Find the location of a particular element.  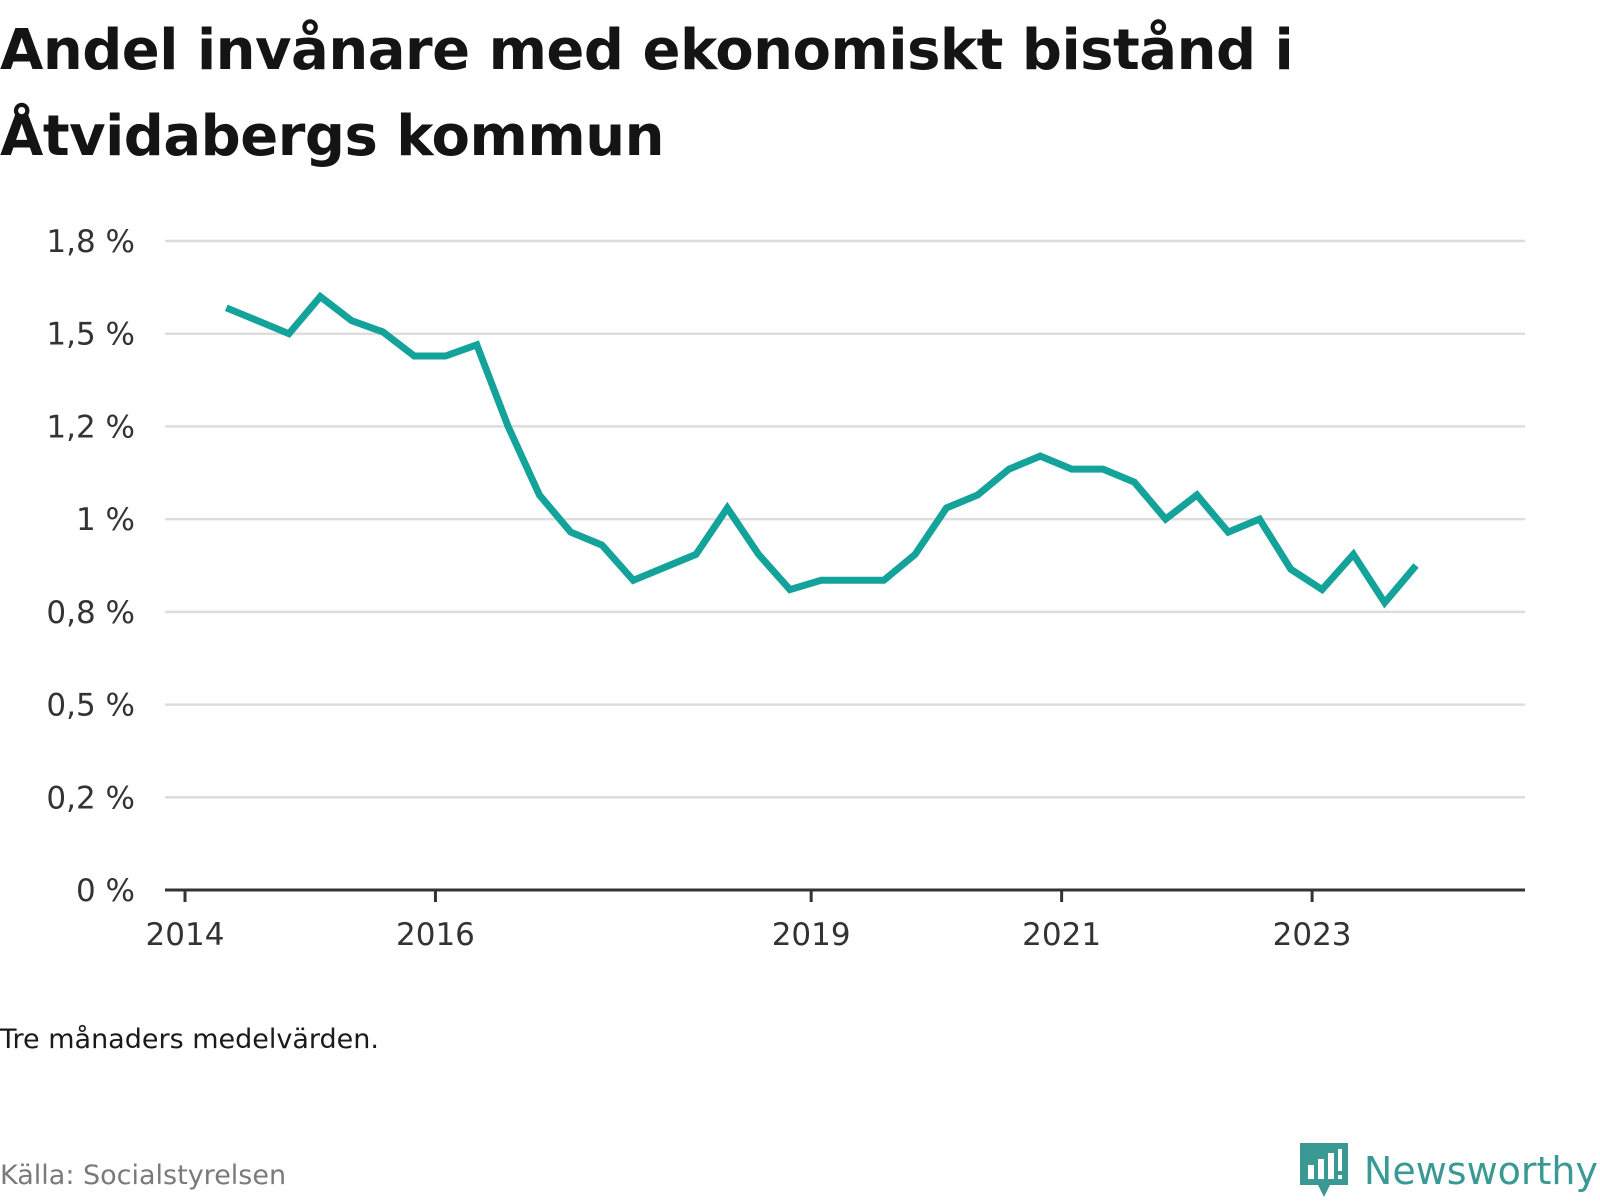

y-tick-label: 1,8 % is located at coordinates (90, 242).